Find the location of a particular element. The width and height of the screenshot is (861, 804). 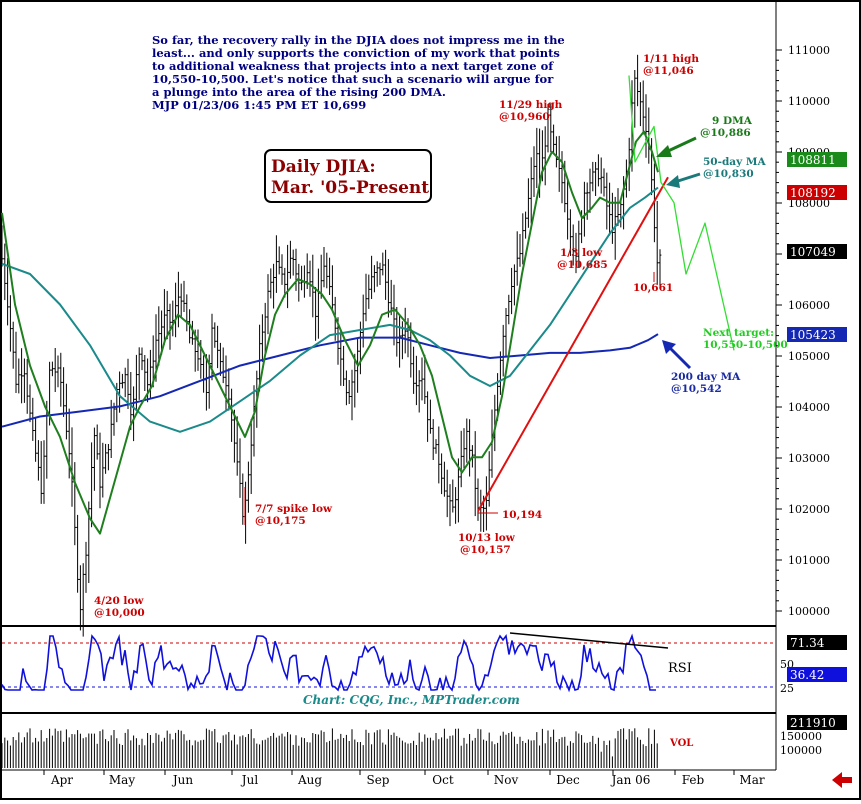

month-label: Dec is located at coordinates (568, 780).